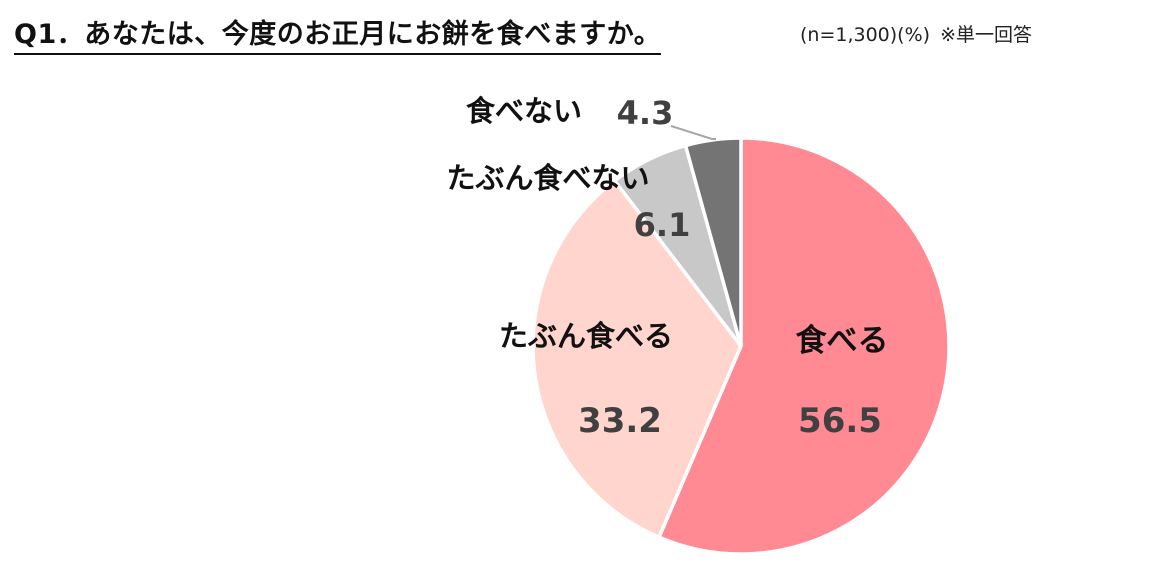 The height and width of the screenshot is (568, 1159). I want to click on slice-label-tabenai: 食べない, so click(524, 111).